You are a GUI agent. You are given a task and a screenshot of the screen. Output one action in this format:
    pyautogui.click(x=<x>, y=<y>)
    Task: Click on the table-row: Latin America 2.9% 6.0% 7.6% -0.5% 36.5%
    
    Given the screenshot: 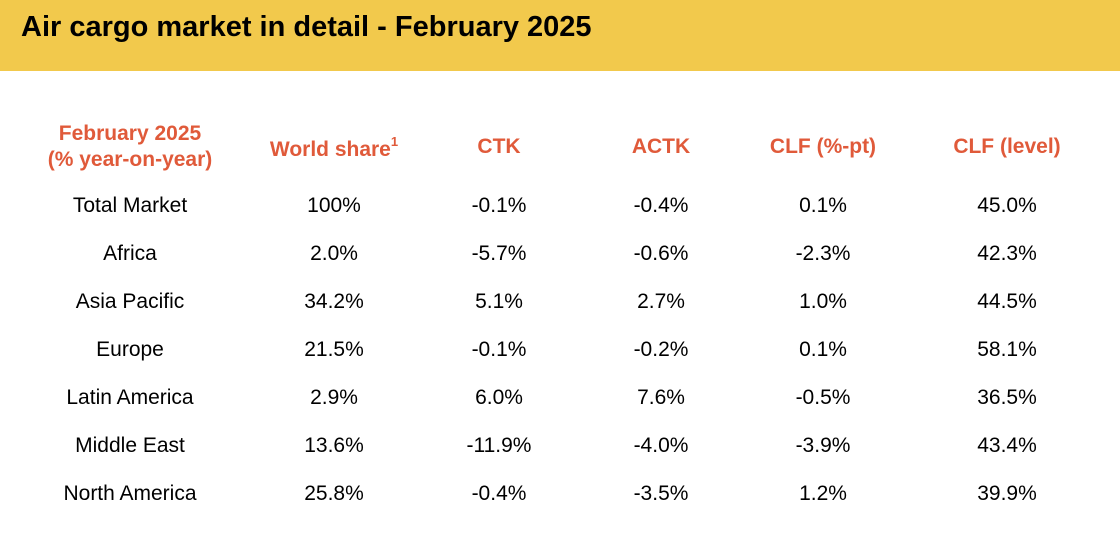 What is the action you would take?
    pyautogui.click(x=560, y=398)
    